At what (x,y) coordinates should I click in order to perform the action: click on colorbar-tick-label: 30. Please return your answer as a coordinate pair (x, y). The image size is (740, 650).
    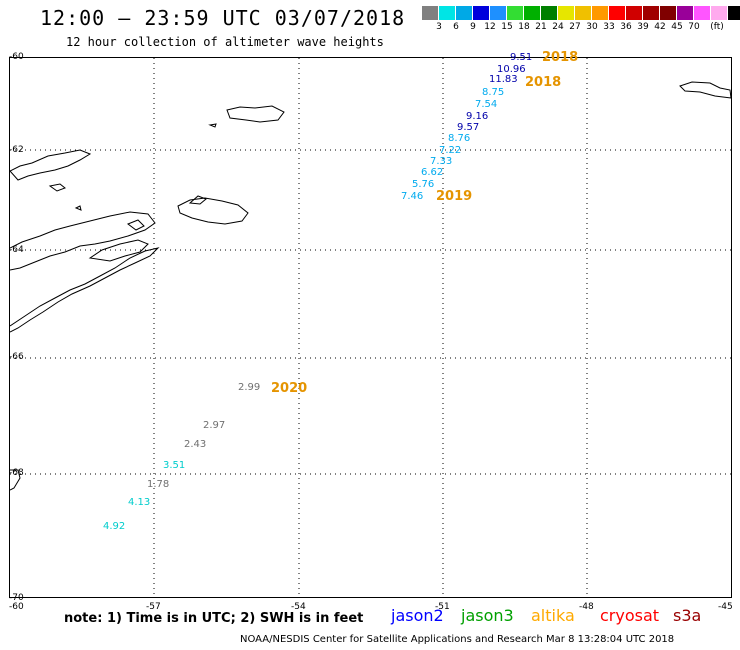
    Looking at the image, I should click on (592, 27).